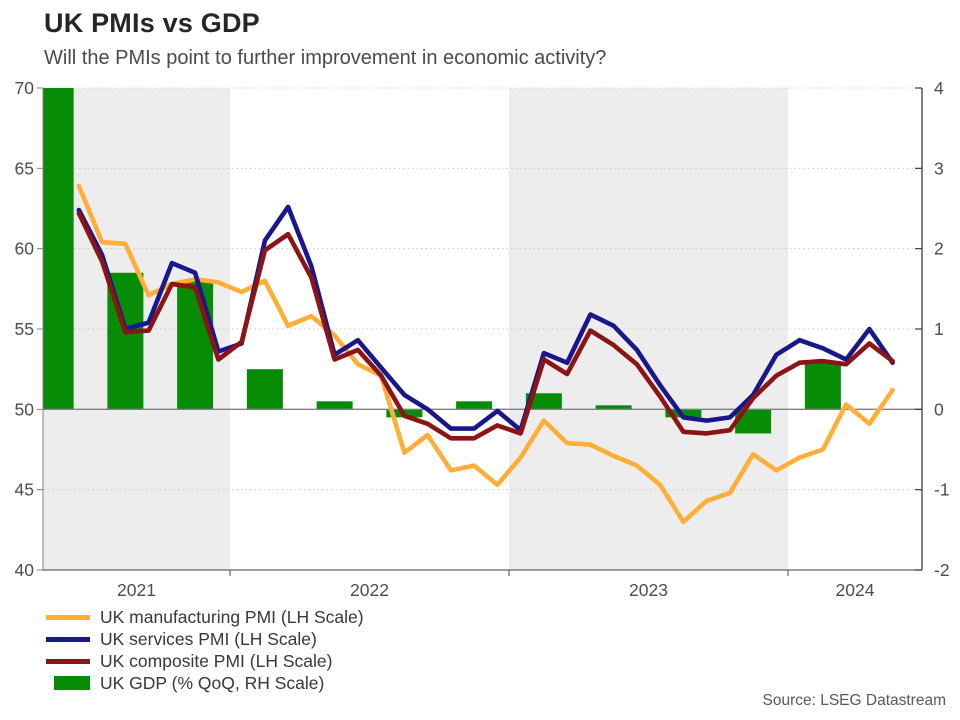 The image size is (960, 720). Describe the element at coordinates (939, 329) in the screenshot. I see `right-axis-label: 1` at that location.